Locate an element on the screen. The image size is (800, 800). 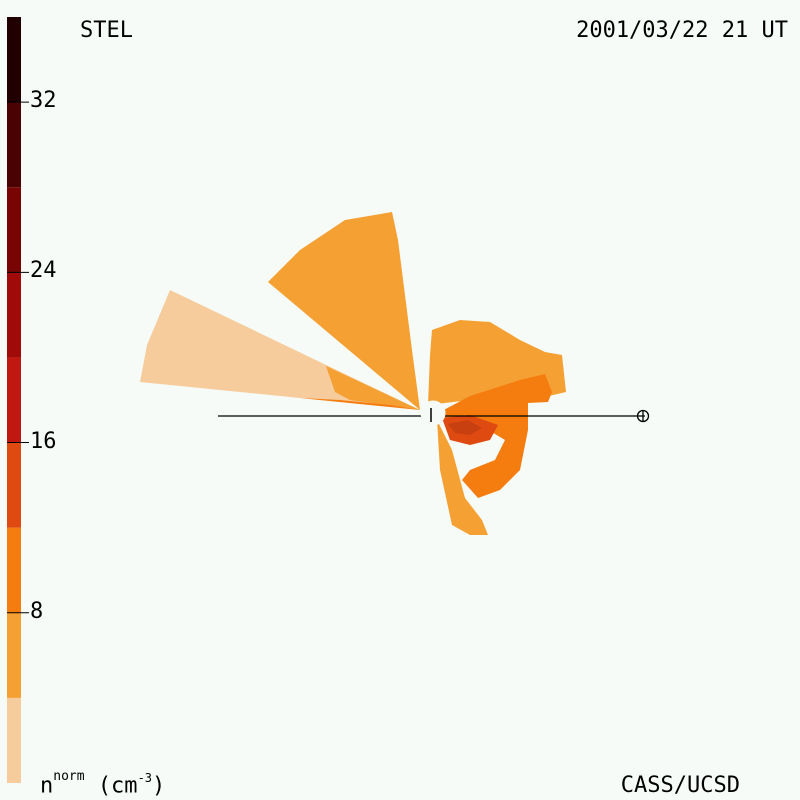
earth-marker is located at coordinates (643, 416).